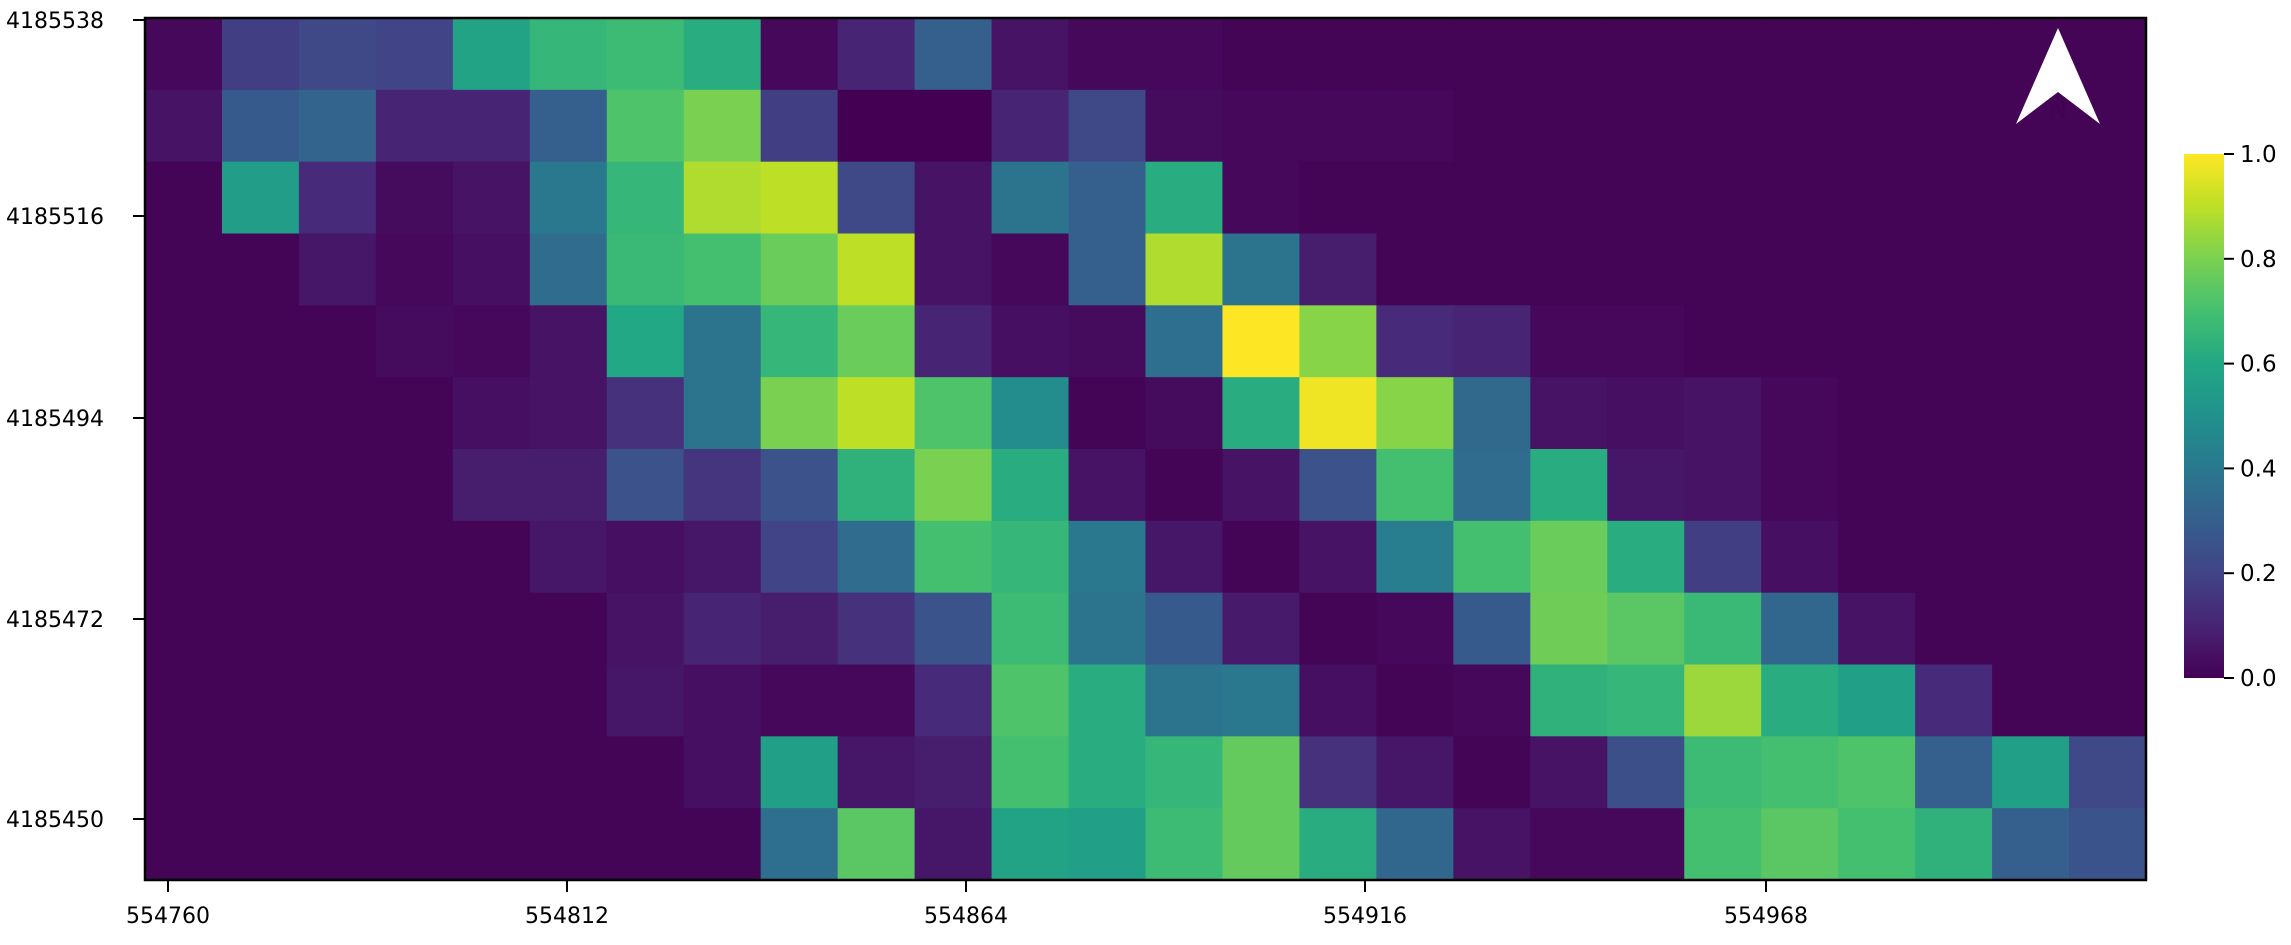 The width and height of the screenshot is (2291, 945). I want to click on x-tick-label: 554864, so click(966, 916).